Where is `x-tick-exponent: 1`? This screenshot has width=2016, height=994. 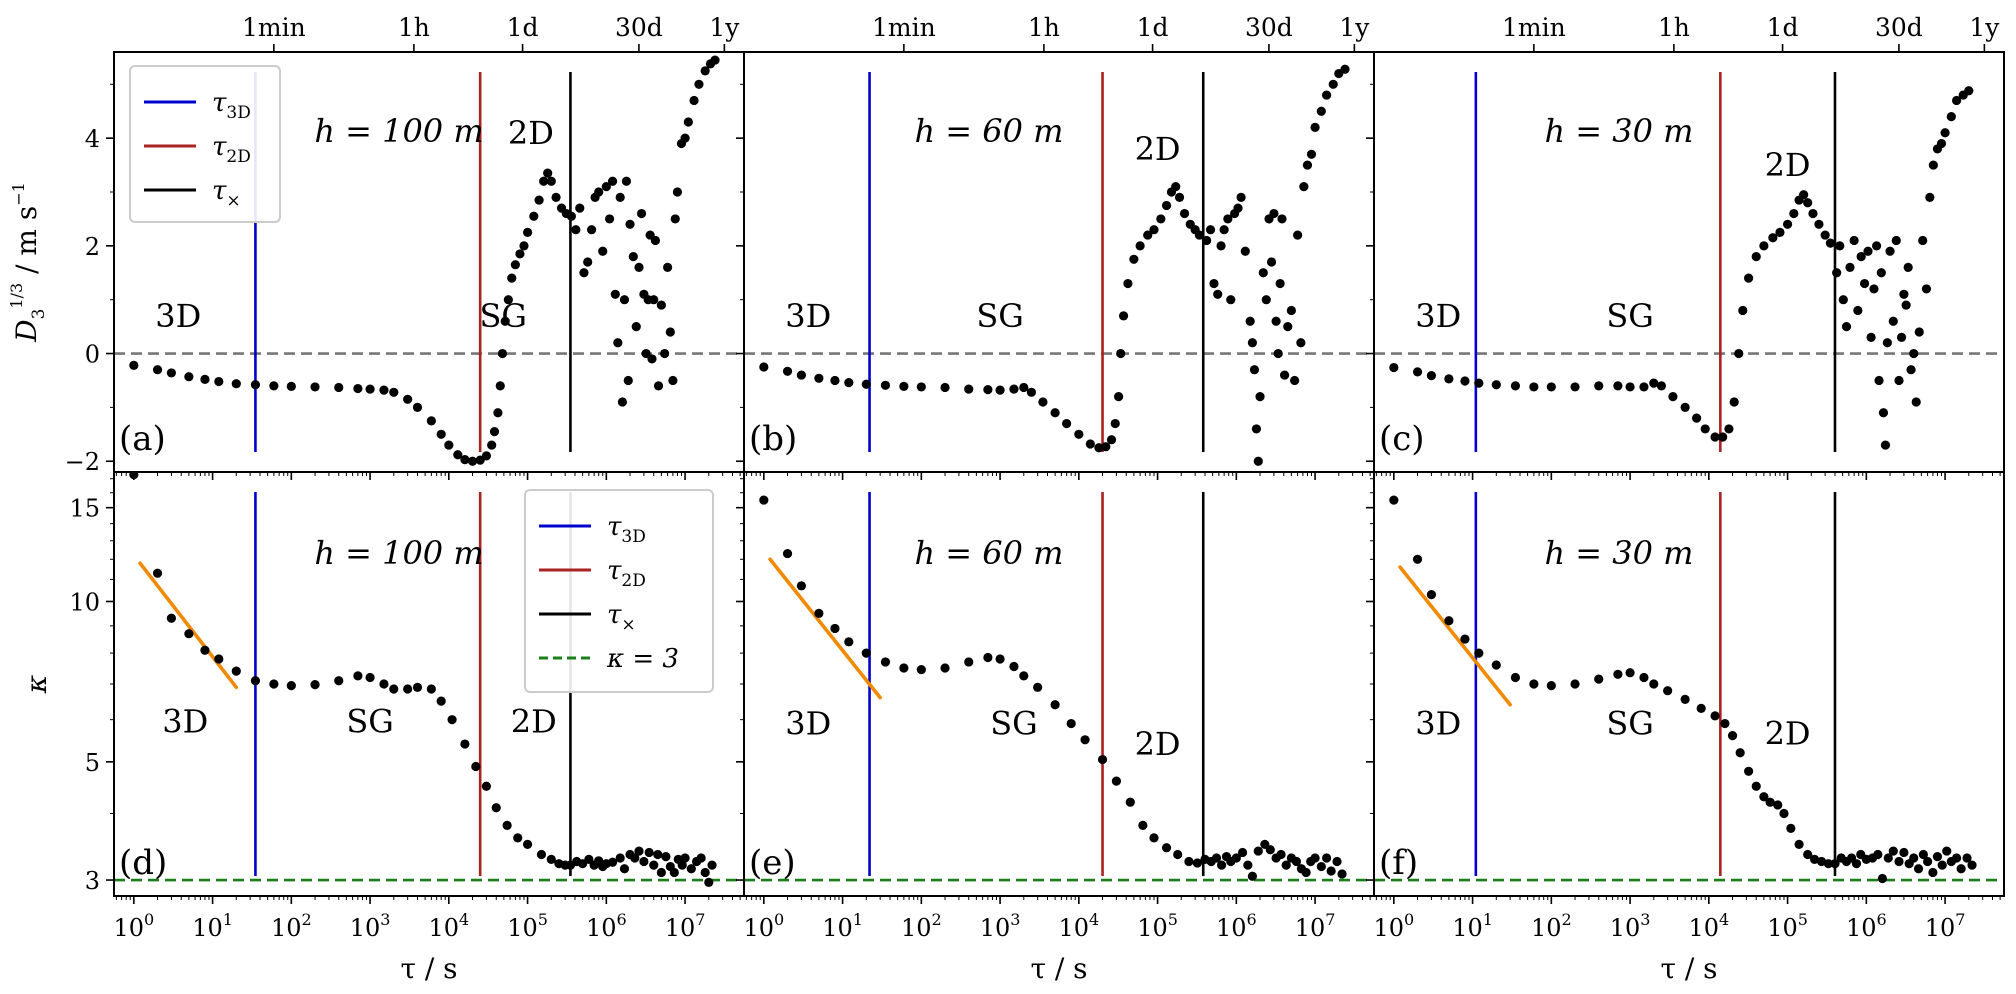
x-tick-exponent: 1 is located at coordinates (858, 919).